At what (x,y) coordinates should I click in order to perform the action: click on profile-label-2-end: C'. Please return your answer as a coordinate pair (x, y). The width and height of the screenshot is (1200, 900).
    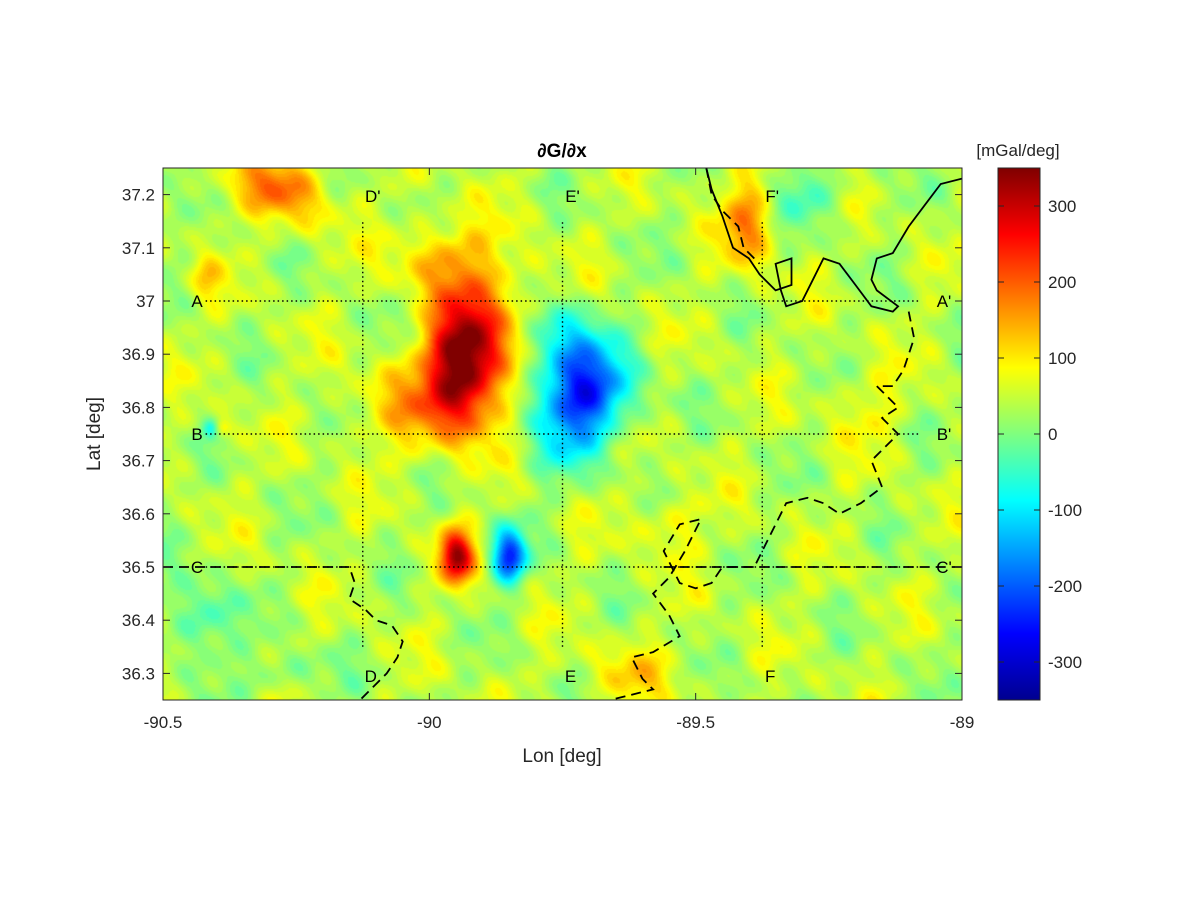
    Looking at the image, I should click on (944, 567).